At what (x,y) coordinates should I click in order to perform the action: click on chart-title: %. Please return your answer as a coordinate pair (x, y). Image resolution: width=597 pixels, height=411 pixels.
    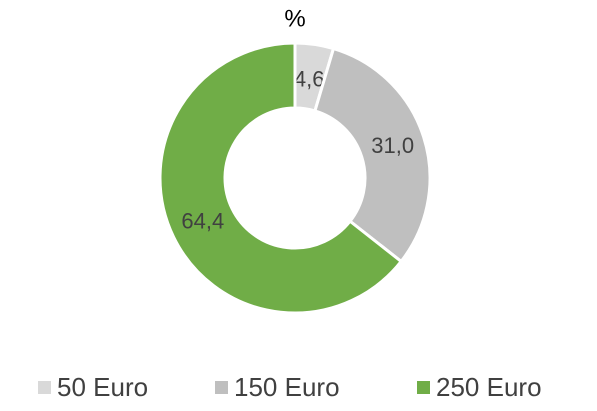
    Looking at the image, I should click on (294, 18).